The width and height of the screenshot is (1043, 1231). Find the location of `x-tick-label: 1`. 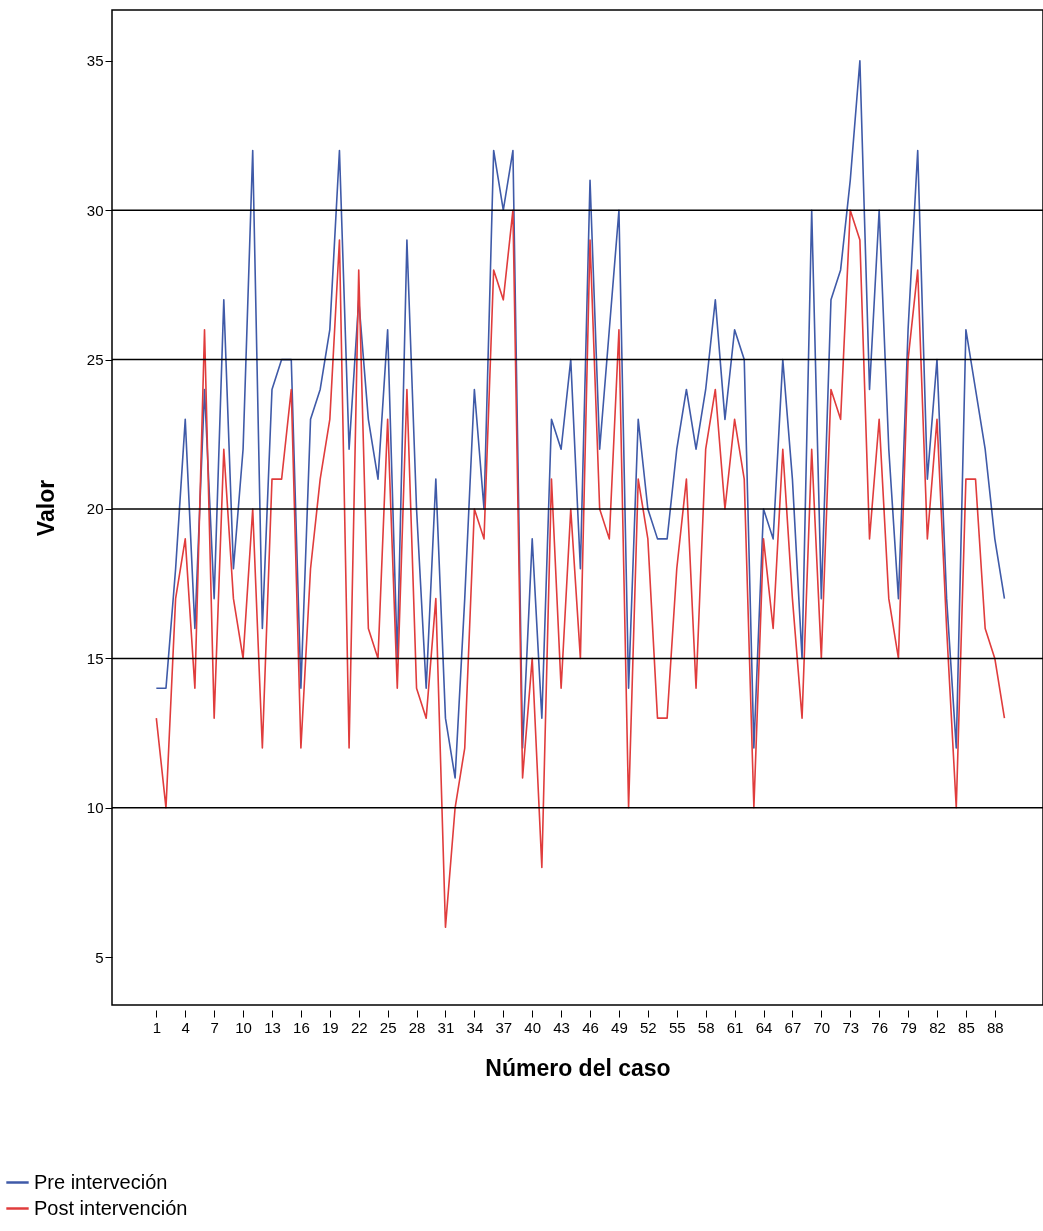

x-tick-label: 1 is located at coordinates (157, 1027).